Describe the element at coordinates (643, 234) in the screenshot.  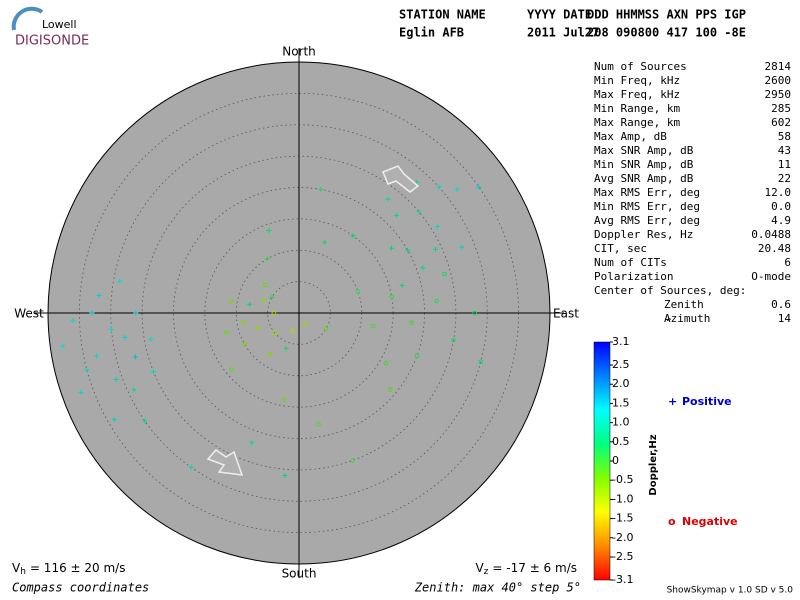
I see `stat-label: Doppler Res, Hz` at that location.